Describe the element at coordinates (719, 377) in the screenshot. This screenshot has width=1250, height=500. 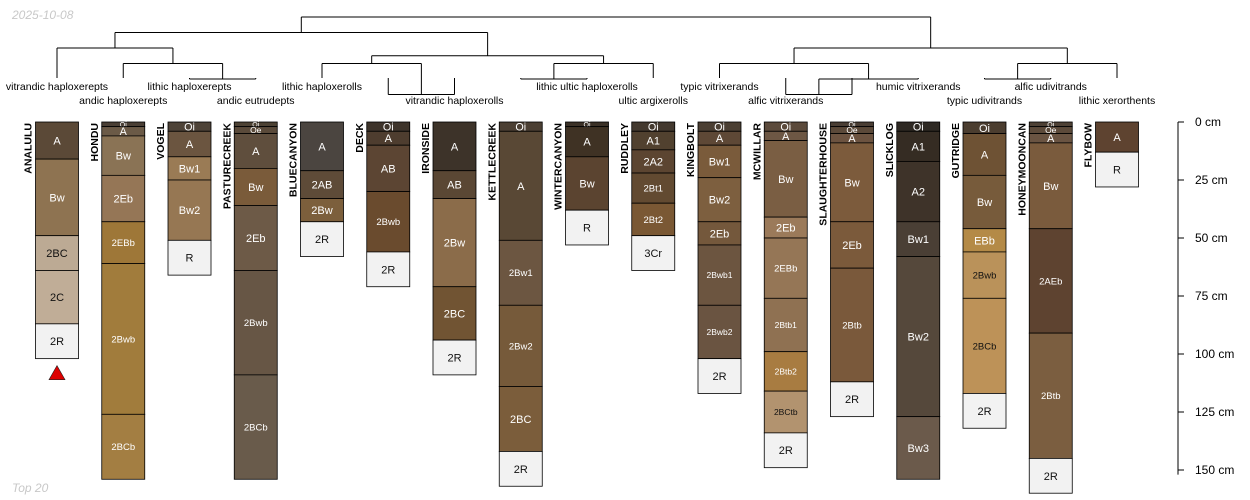
I see `horizon-label-kingbolt-2r: 2R` at that location.